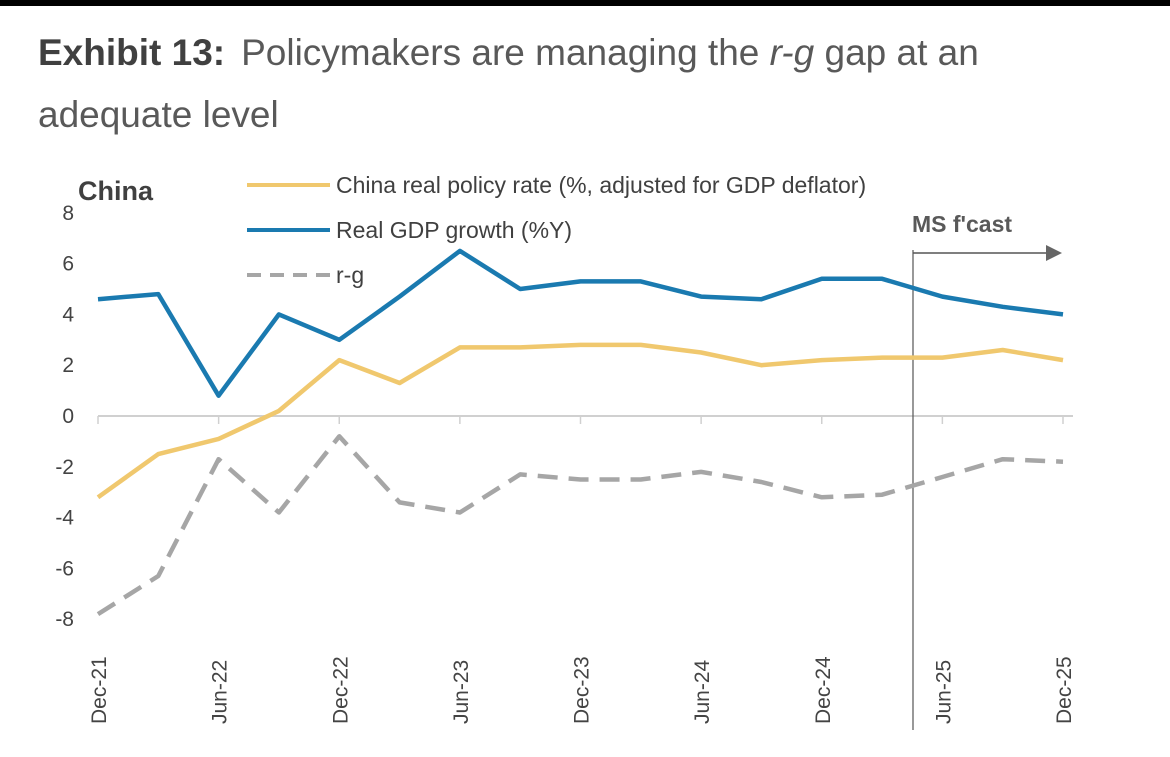 This screenshot has width=1170, height=757. Describe the element at coordinates (64, 467) in the screenshot. I see `y-tick-label: -2` at that location.